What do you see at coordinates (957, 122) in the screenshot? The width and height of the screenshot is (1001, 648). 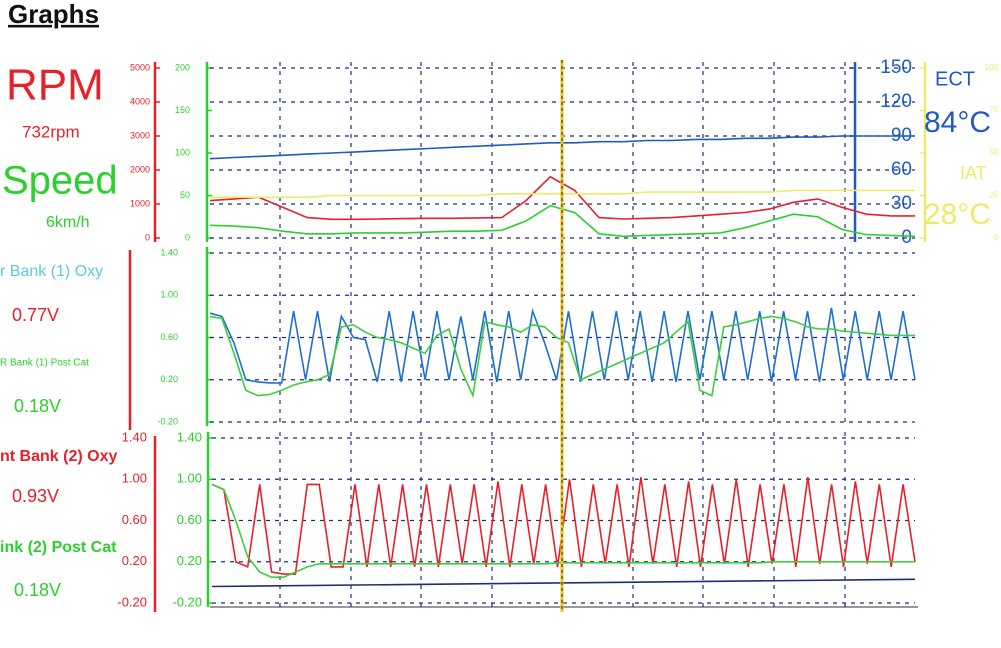 I see `series-reading: 84°C` at bounding box center [957, 122].